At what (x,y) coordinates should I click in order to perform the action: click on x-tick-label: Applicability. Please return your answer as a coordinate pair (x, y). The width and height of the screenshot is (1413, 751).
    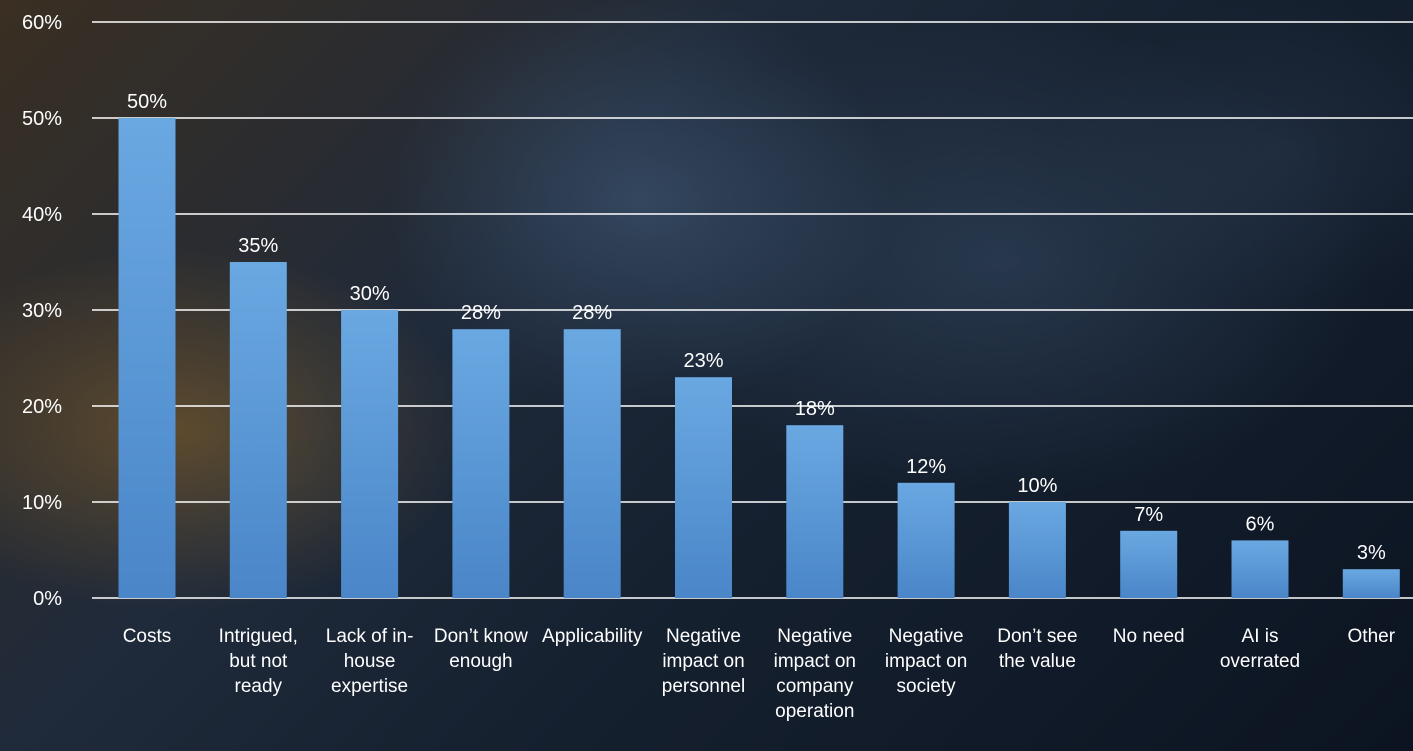
    Looking at the image, I should click on (592, 636).